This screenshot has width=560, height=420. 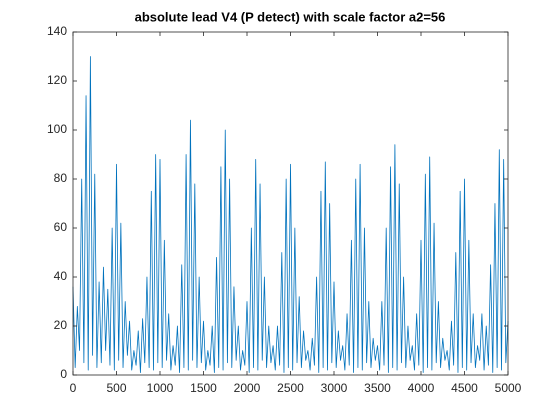 What do you see at coordinates (57, 129) in the screenshot?
I see `y-tick-label: 100` at bounding box center [57, 129].